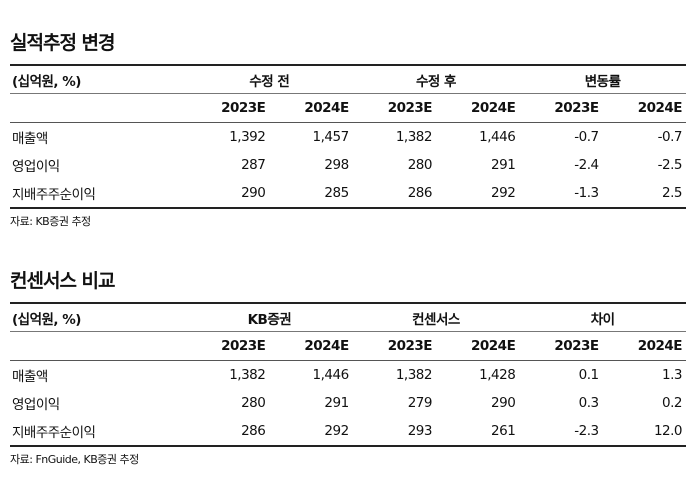 The width and height of the screenshot is (700, 500). What do you see at coordinates (420, 403) in the screenshot?
I see `table-cell: 279` at bounding box center [420, 403].